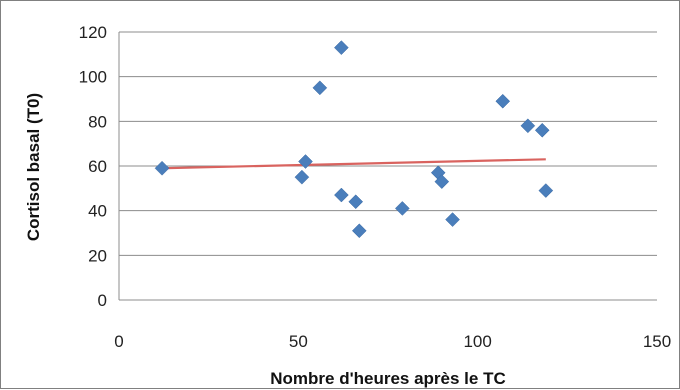 The width and height of the screenshot is (680, 390). What do you see at coordinates (118, 341) in the screenshot?
I see `x-tick-label: 0` at bounding box center [118, 341].